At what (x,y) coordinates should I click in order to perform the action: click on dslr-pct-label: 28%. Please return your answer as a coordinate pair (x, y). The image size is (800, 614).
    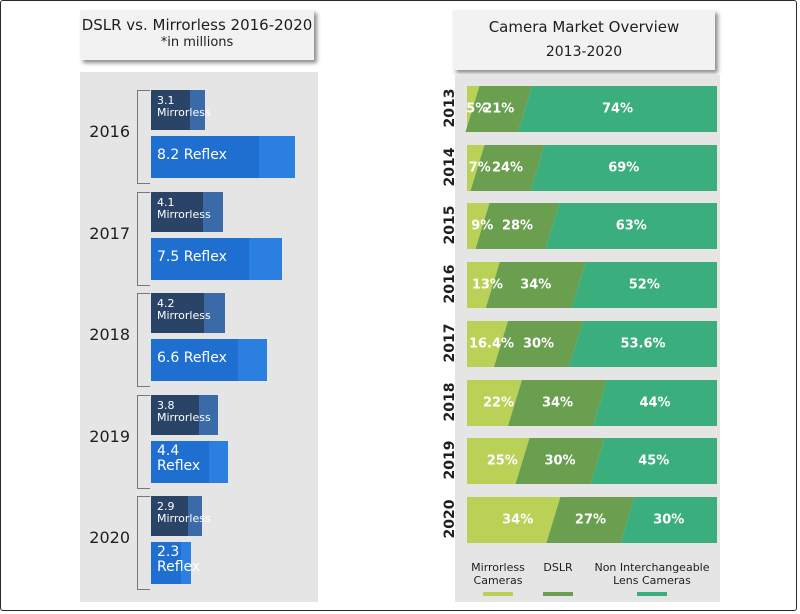
    Looking at the image, I should click on (517, 226).